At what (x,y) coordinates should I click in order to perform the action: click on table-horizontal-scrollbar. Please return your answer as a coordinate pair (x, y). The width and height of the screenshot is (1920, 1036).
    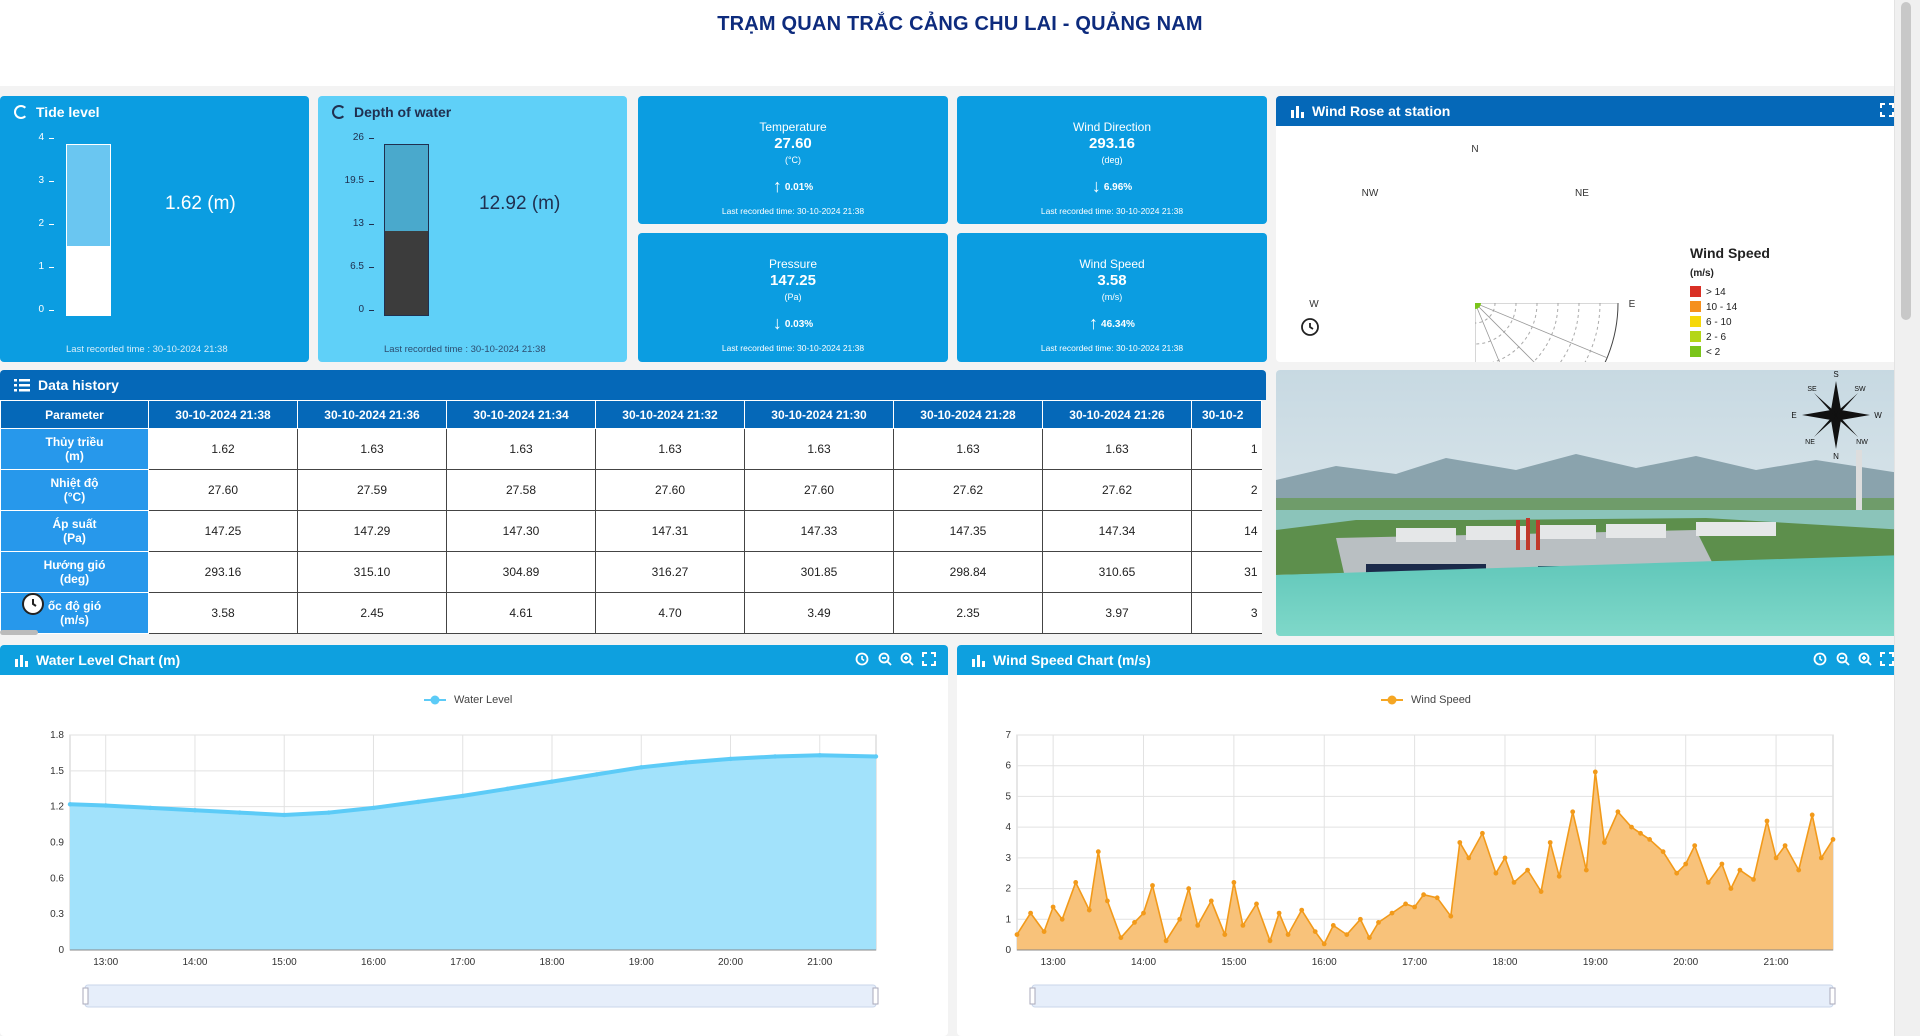
    Looking at the image, I should click on (19, 632).